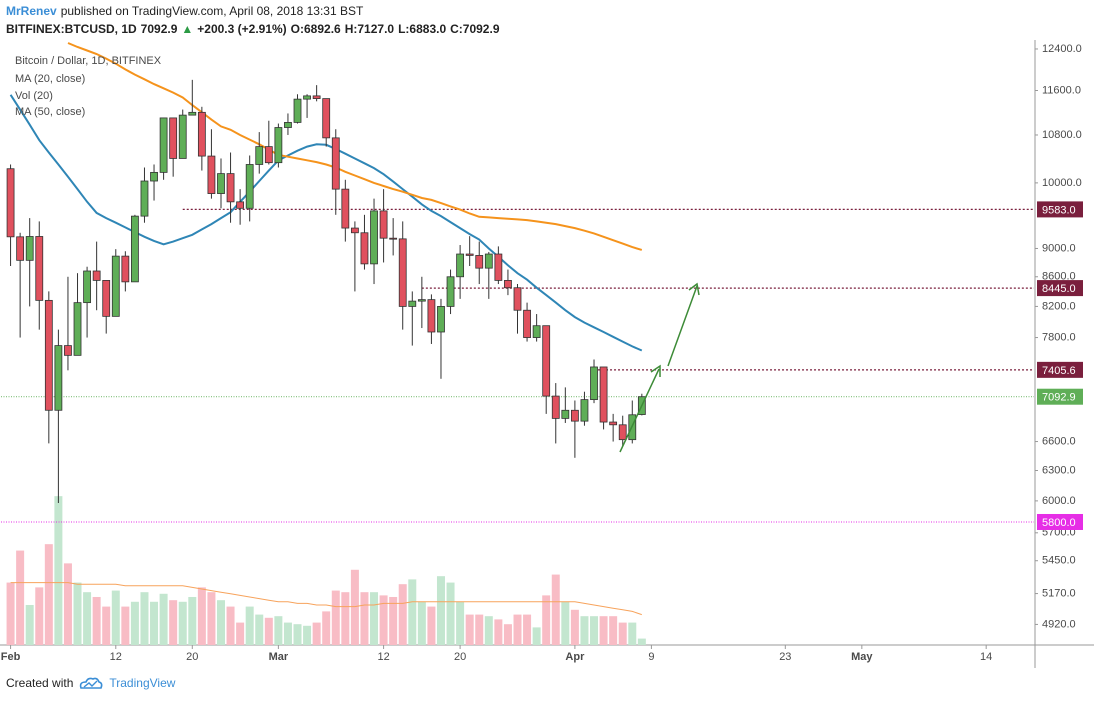  I want to click on y-tick-label: 9000.0, so click(1059, 248).